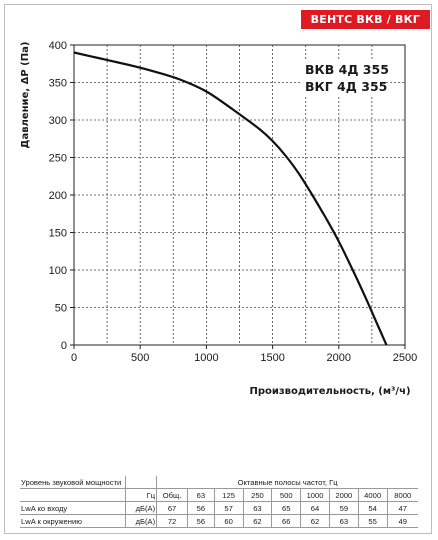 The height and width of the screenshot is (540, 438). I want to click on value-cell: 66, so click(286, 521).